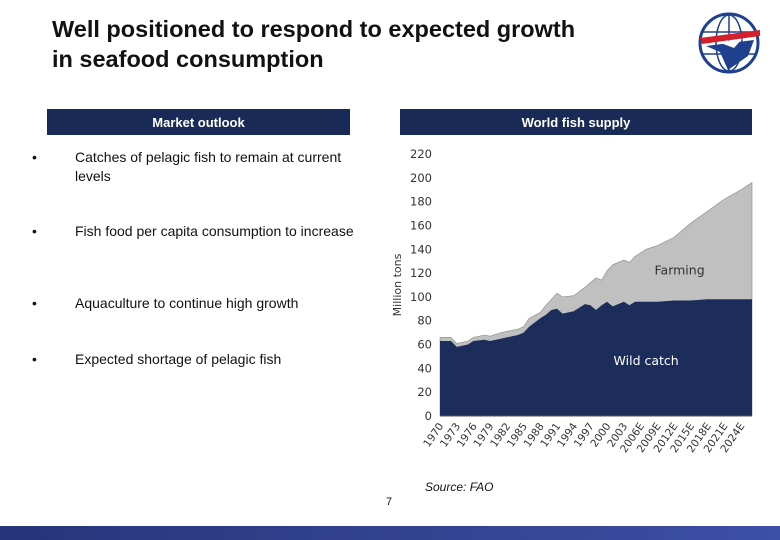 This screenshot has height=540, width=780. What do you see at coordinates (198, 122) in the screenshot?
I see `market-outlook-header: Market outlook` at bounding box center [198, 122].